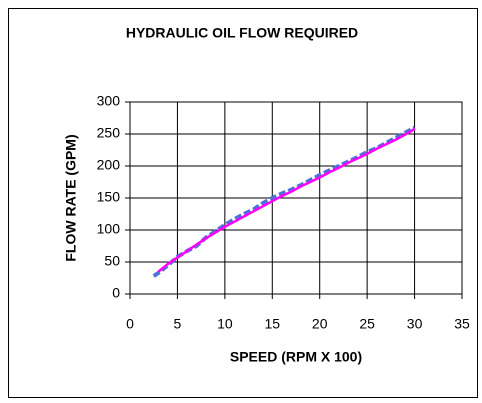  Describe the element at coordinates (112, 261) in the screenshot. I see `y-tick-label: 50` at that location.